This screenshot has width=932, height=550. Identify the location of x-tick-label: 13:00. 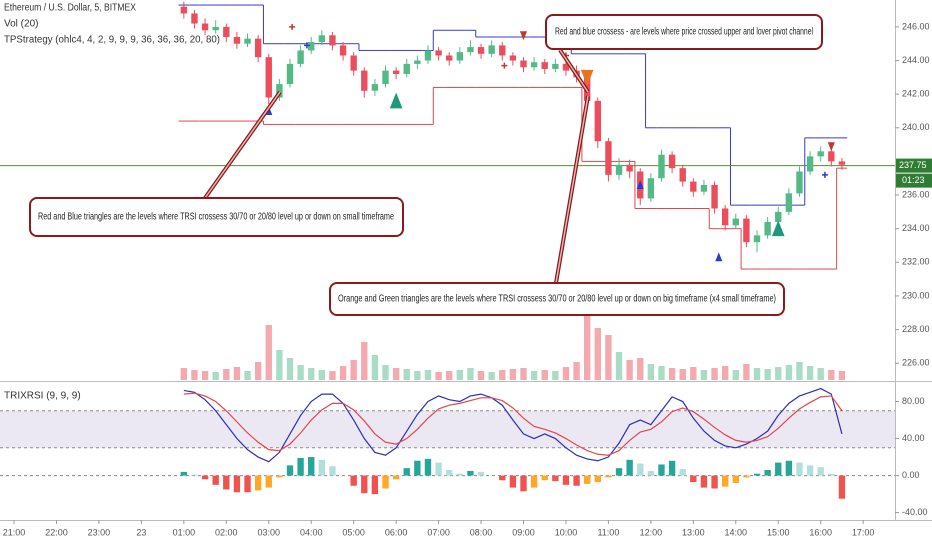
(693, 532).